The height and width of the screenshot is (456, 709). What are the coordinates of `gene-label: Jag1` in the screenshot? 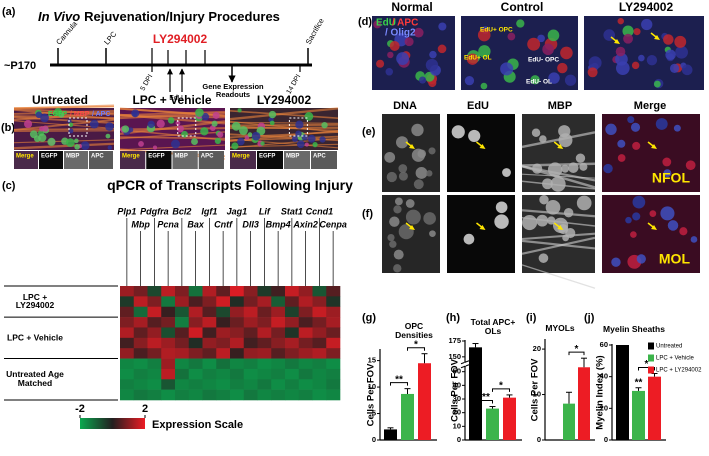 It's located at (237, 211).